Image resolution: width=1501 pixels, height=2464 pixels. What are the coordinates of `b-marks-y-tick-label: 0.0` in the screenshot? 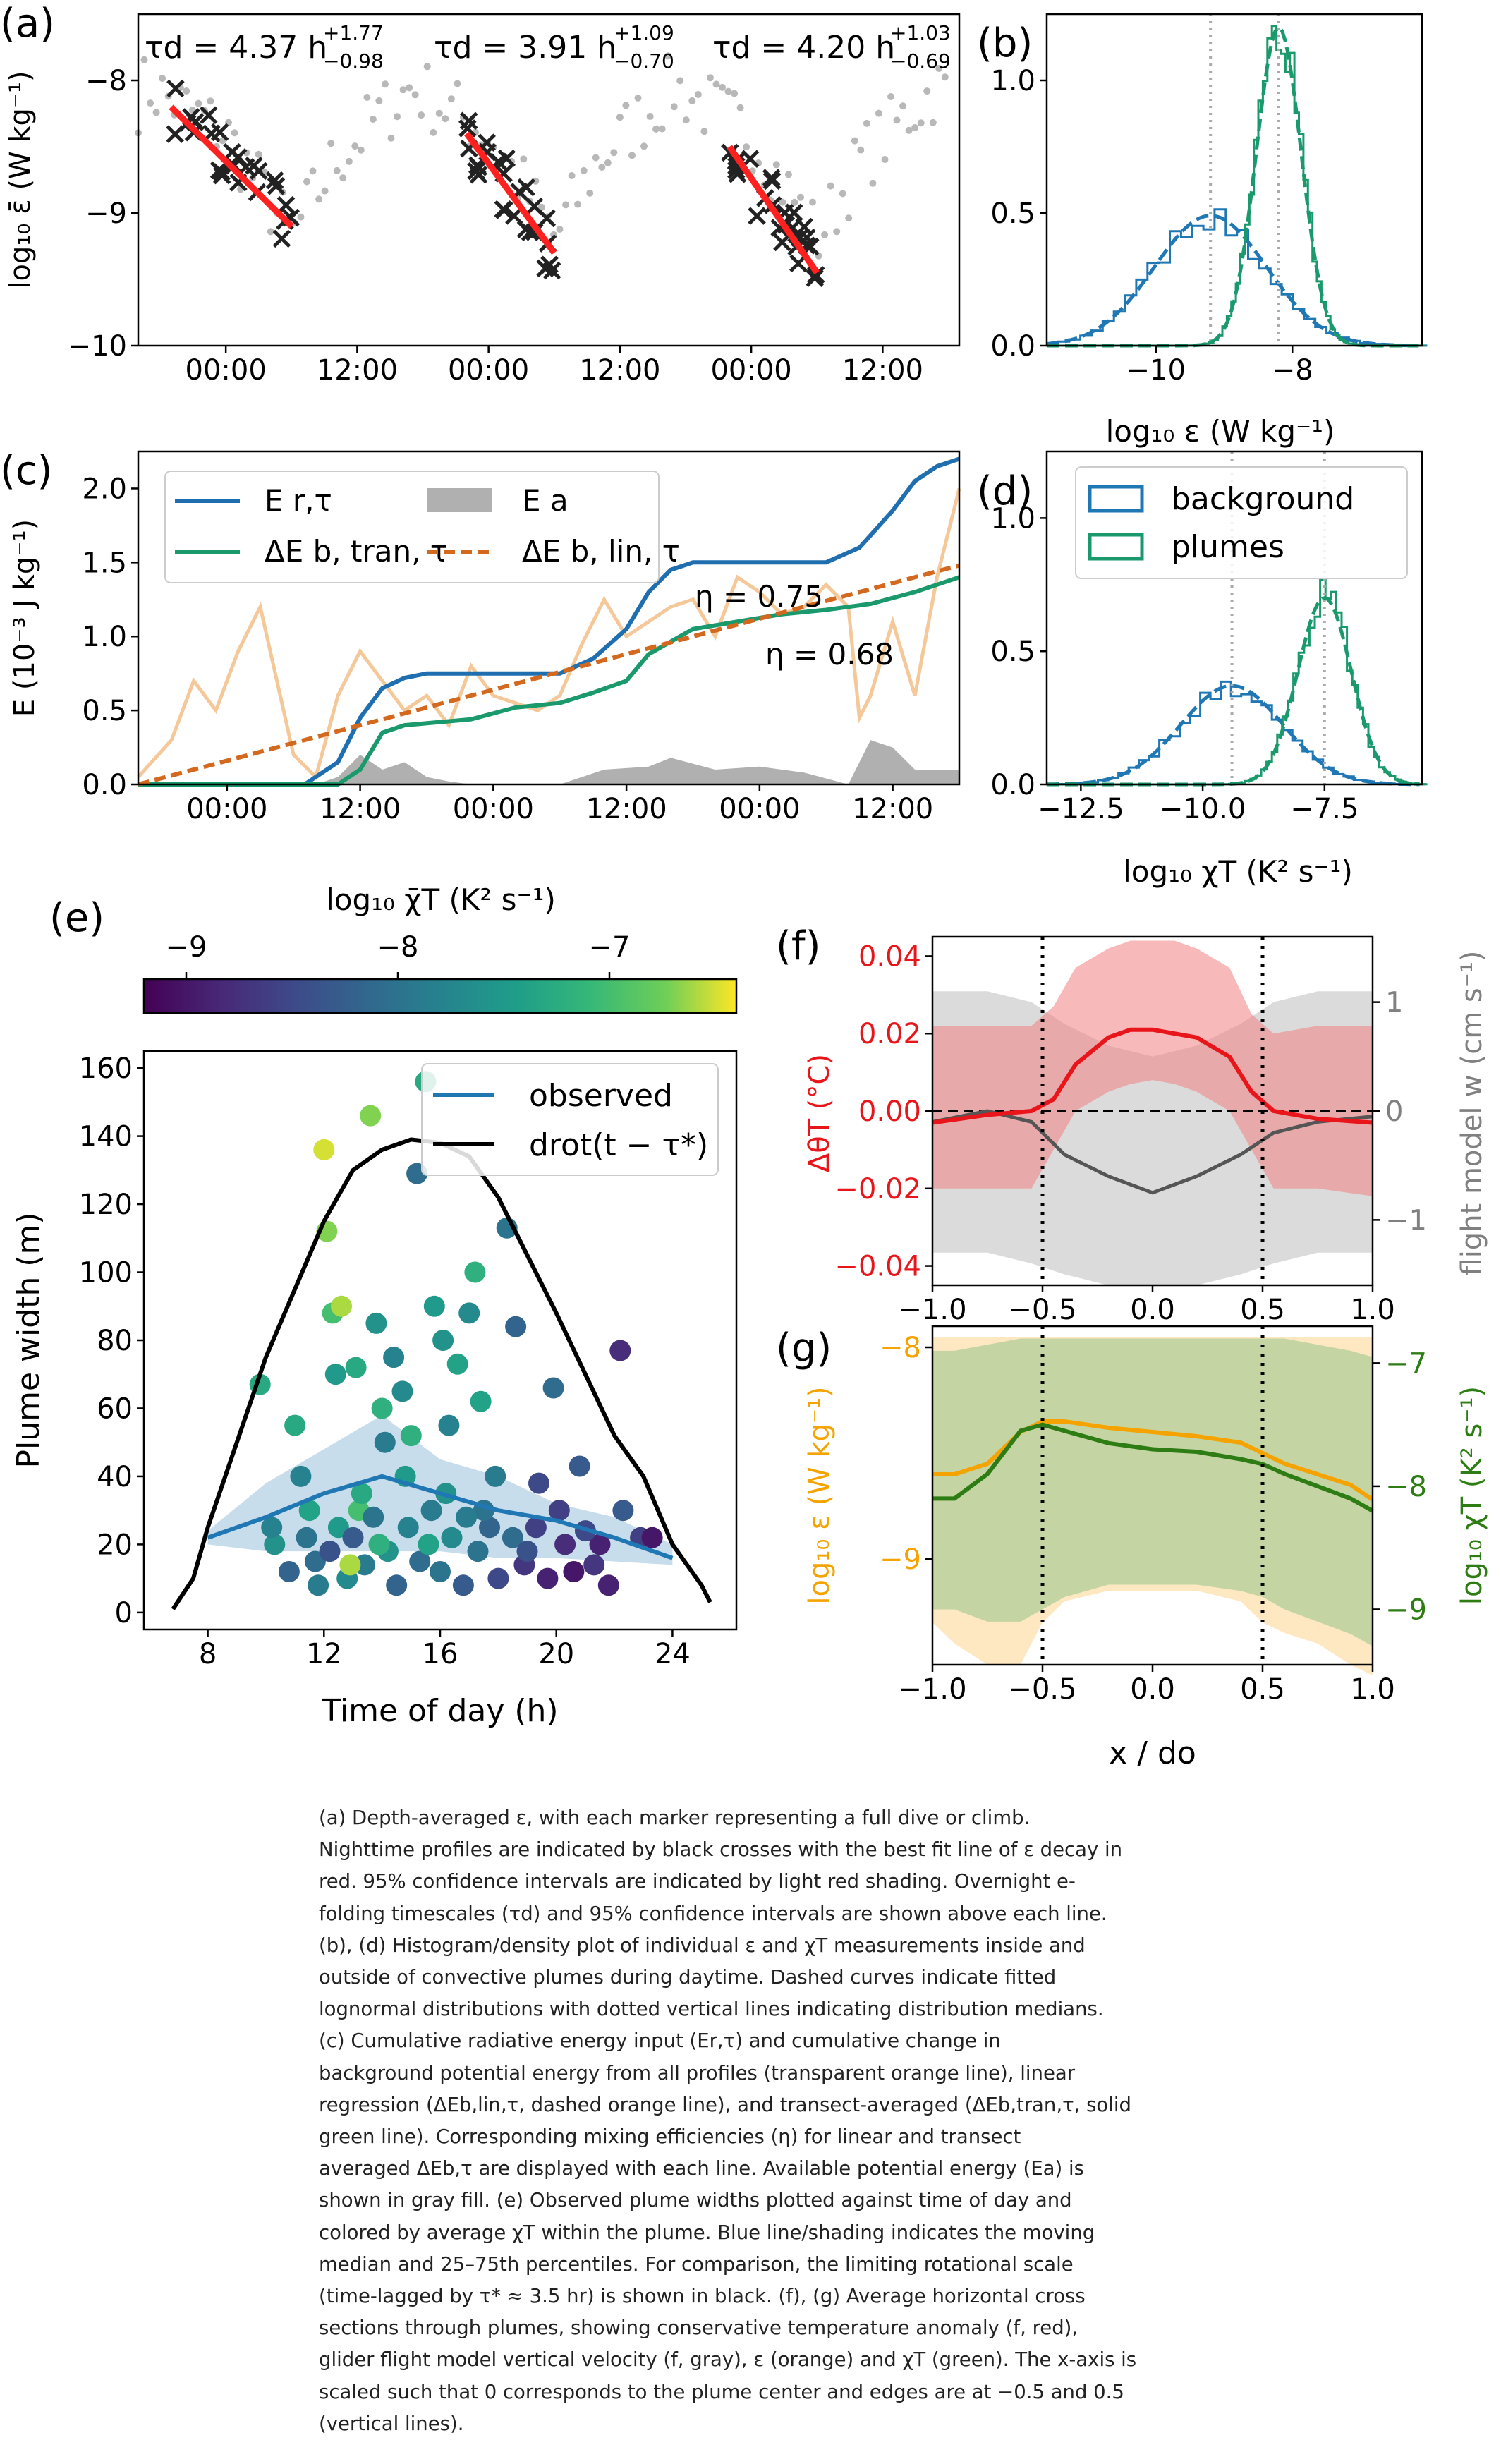 It's located at (1013, 347).